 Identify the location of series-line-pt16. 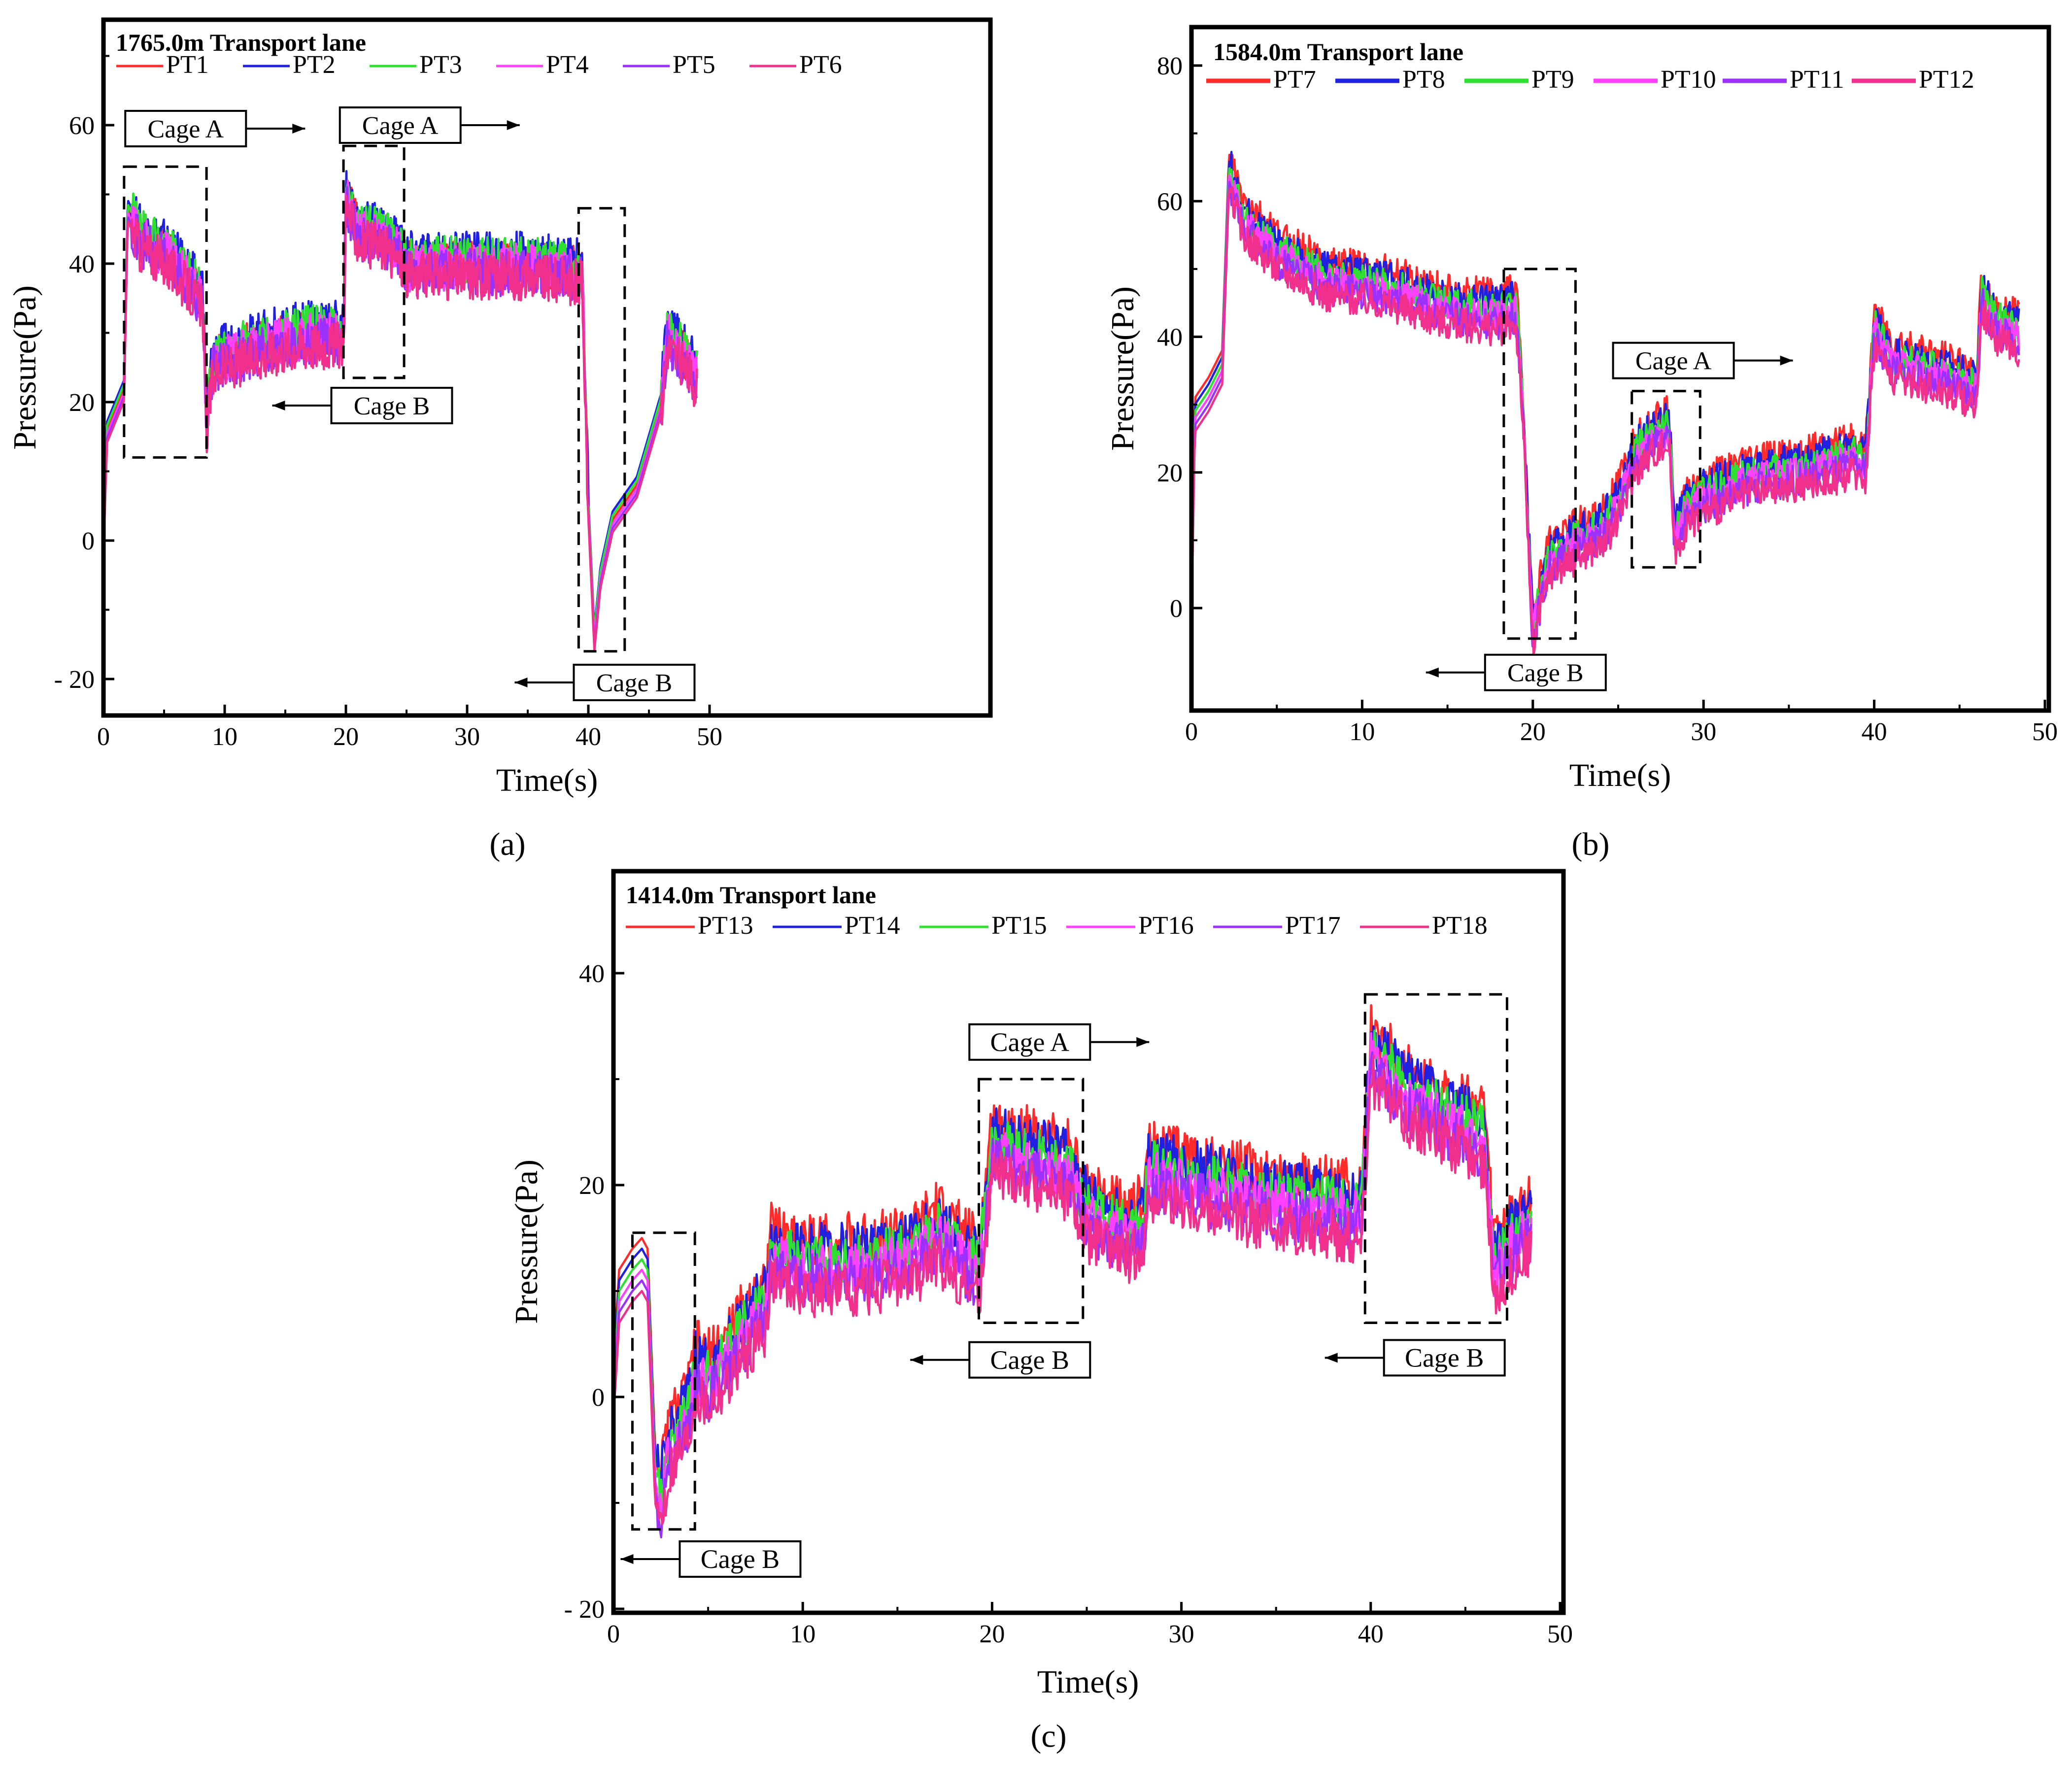
(1072, 1277).